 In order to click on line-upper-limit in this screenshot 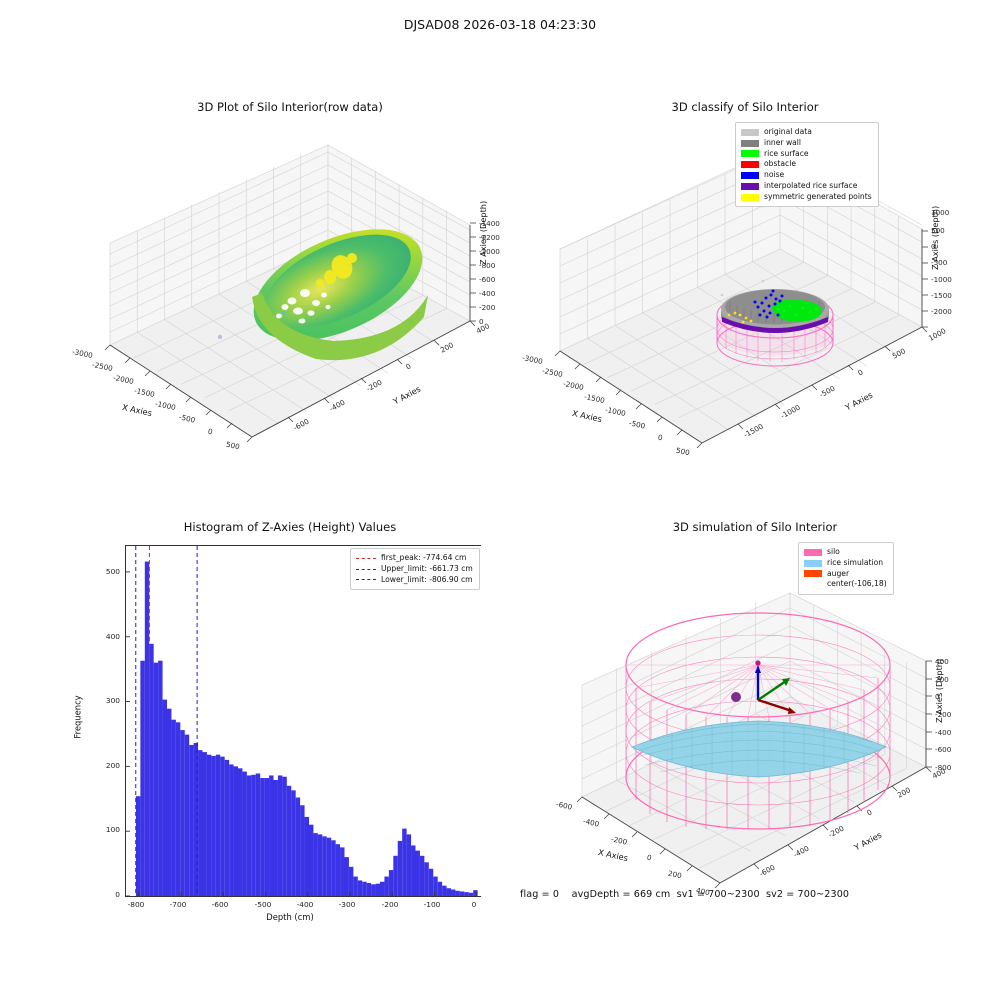, I will do `click(366, 569)`.